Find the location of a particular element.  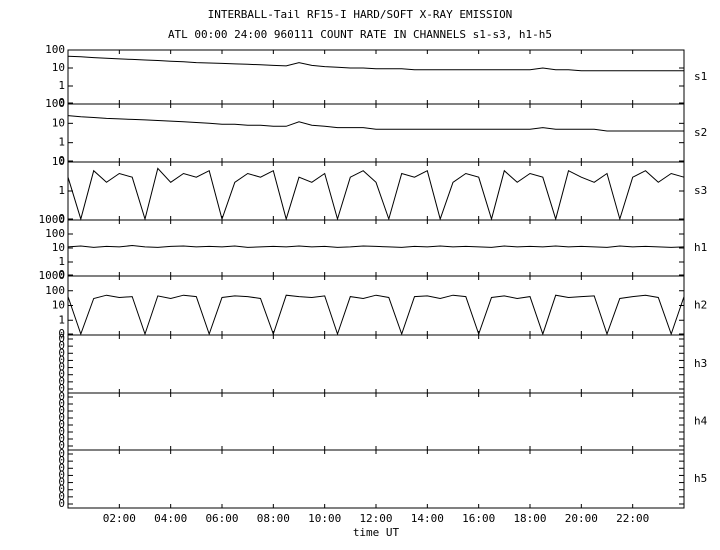

x-tick-label: 22:00 is located at coordinates (632, 518).